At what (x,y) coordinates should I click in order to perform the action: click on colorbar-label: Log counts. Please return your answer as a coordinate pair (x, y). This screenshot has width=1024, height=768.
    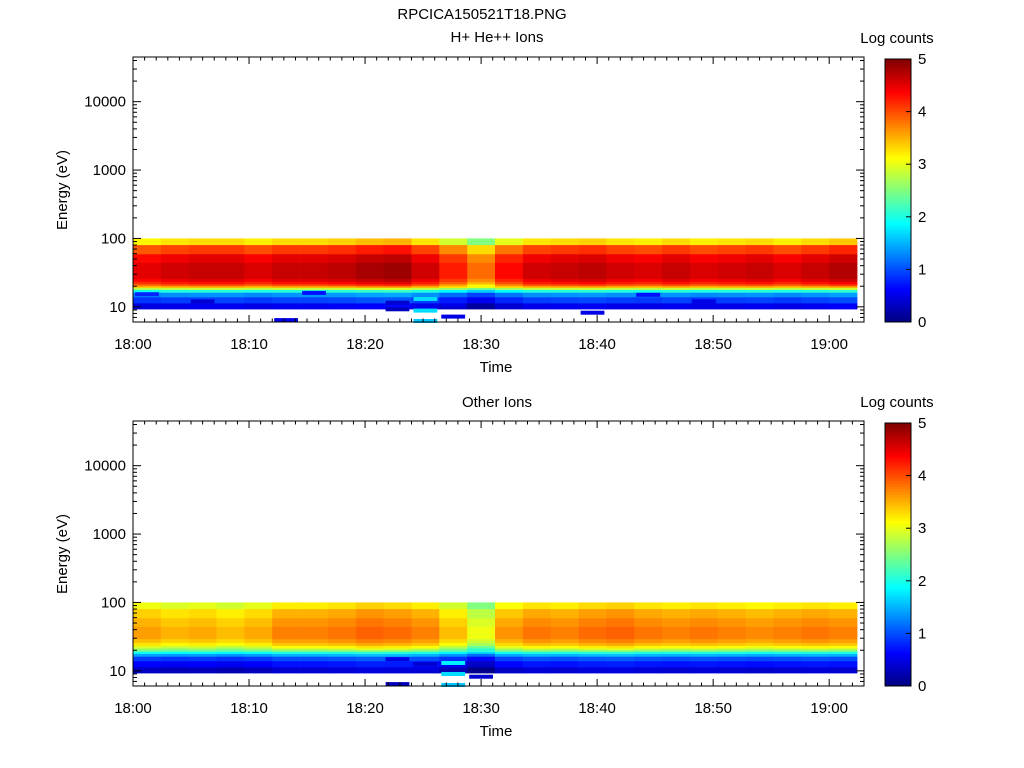
    Looking at the image, I should click on (896, 38).